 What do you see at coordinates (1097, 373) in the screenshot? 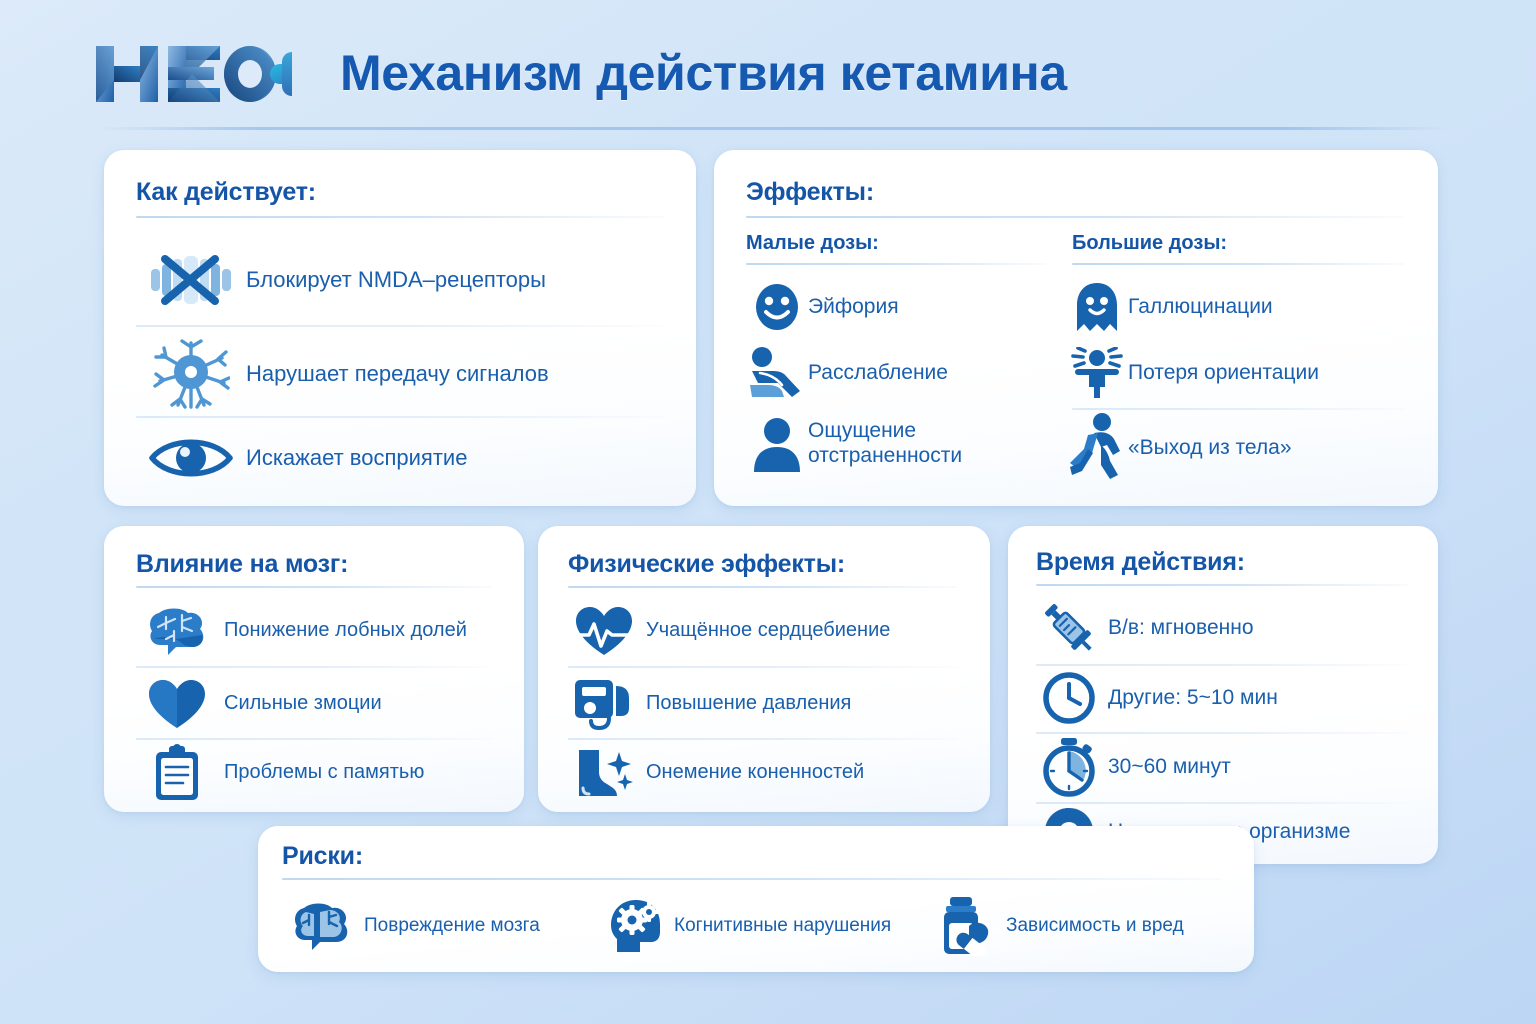
I see `dizzy-person-icon` at bounding box center [1097, 373].